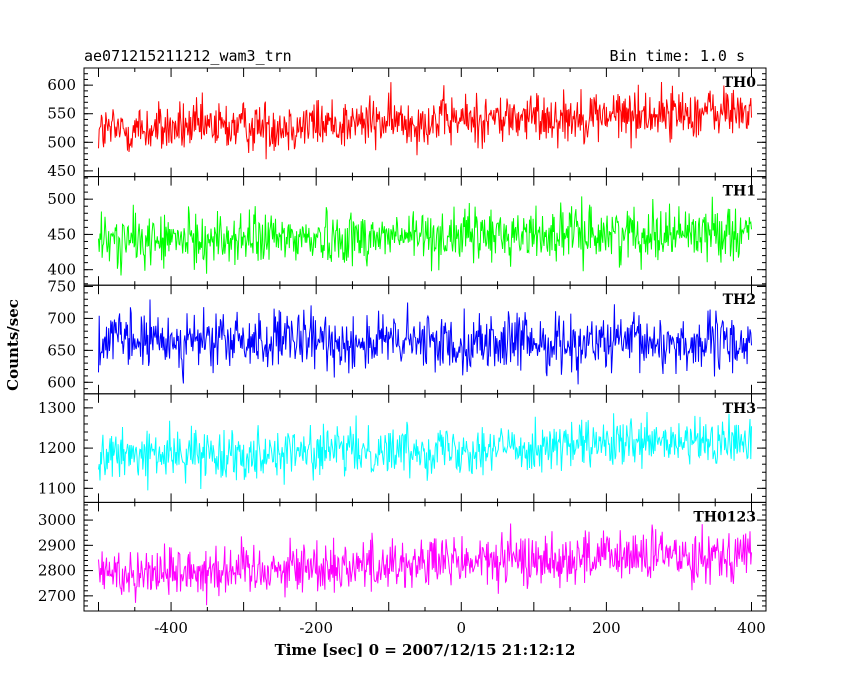 The height and width of the screenshot is (680, 850). What do you see at coordinates (61, 270) in the screenshot?
I see `y-tick-label: 400` at bounding box center [61, 270].